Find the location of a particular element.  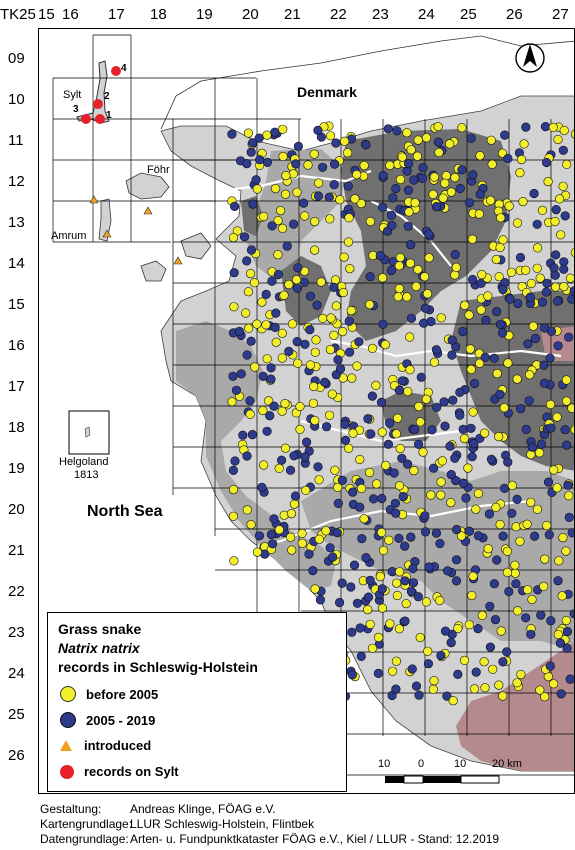

grid-column-label: 19 is located at coordinates (204, 14).